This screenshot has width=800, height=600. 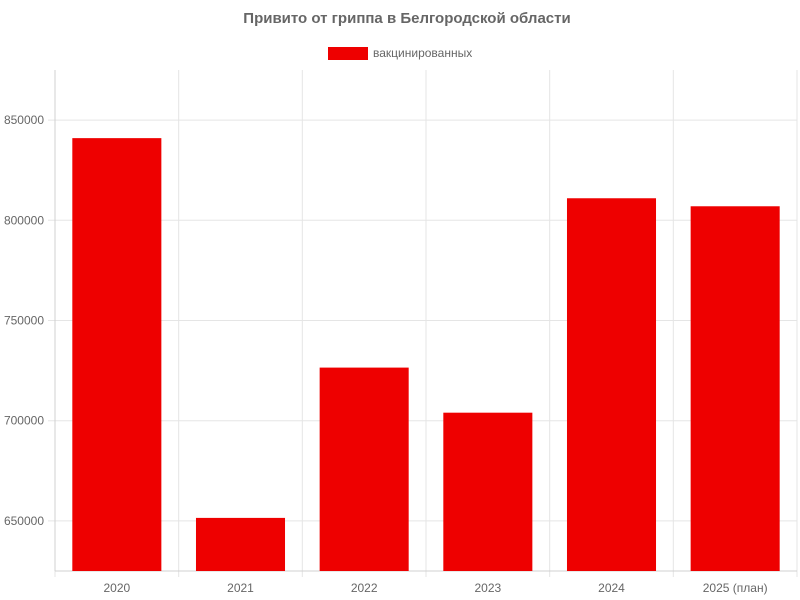 What do you see at coordinates (240, 588) in the screenshot?
I see `x-tick-label: 2021` at bounding box center [240, 588].